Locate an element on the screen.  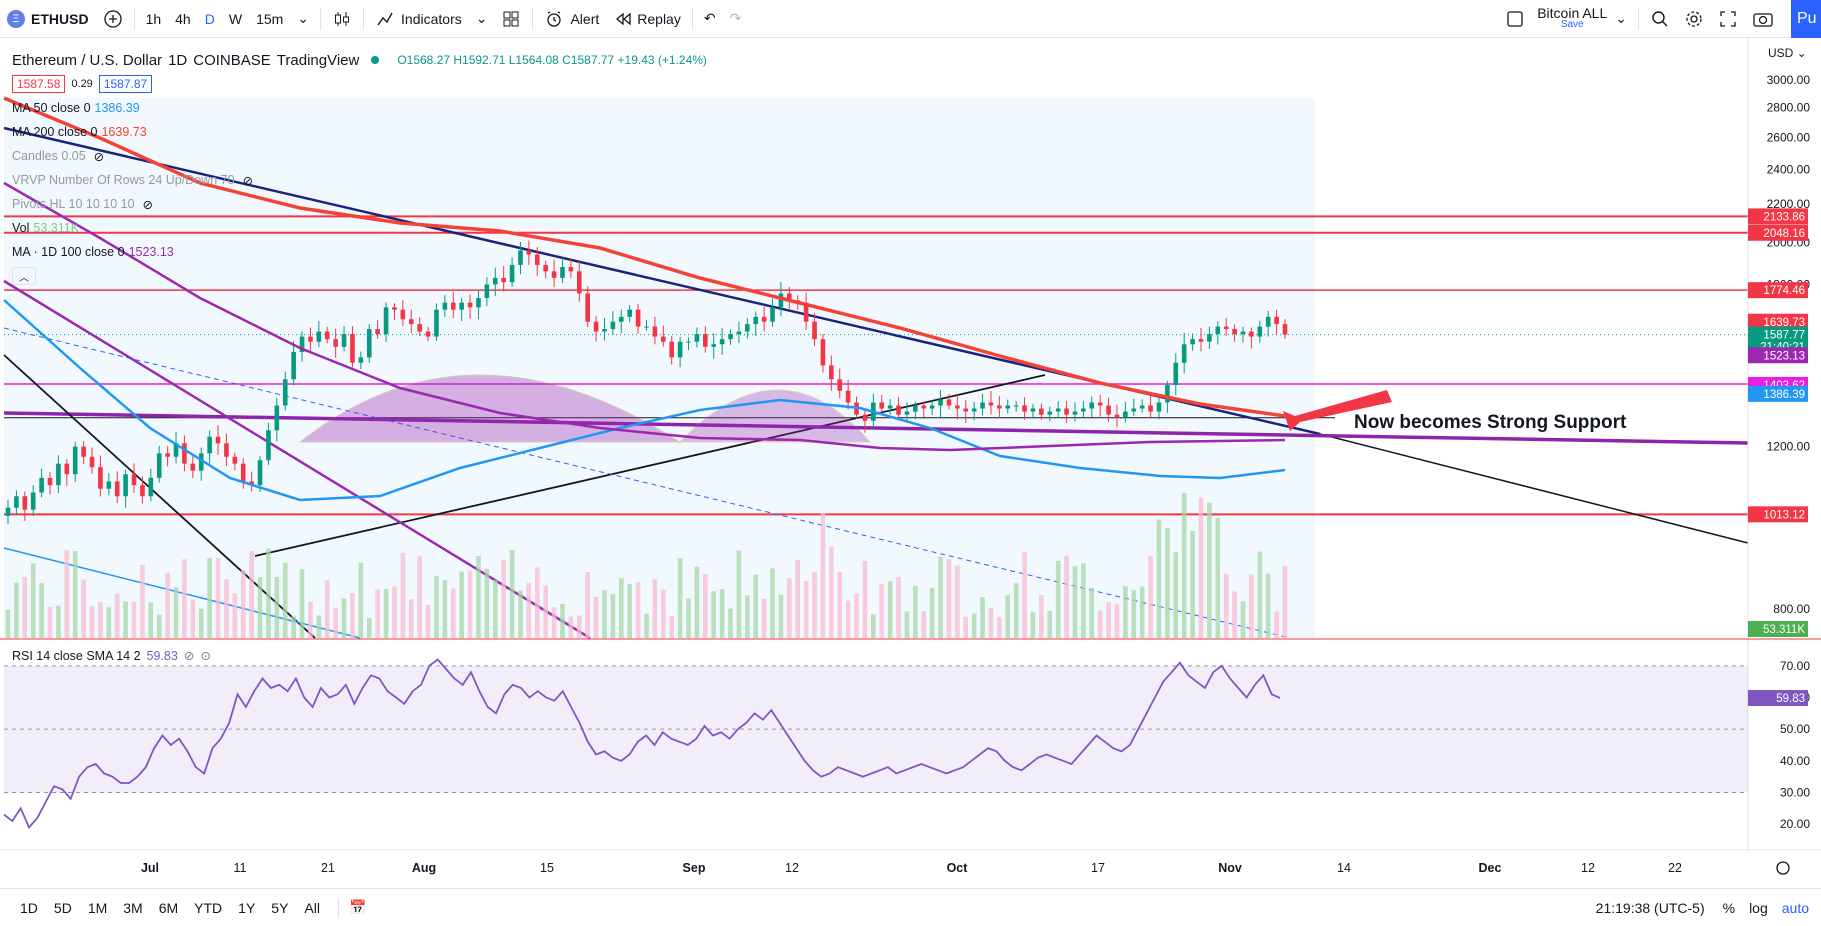
range-button: 1D is located at coordinates (29, 907).